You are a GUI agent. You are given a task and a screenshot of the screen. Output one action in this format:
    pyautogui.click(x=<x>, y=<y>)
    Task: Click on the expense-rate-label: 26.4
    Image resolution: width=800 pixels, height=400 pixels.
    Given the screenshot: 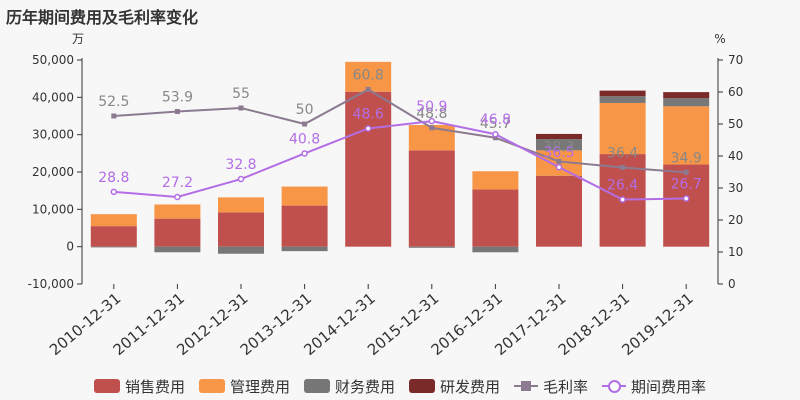 What is the action you would take?
    pyautogui.click(x=622, y=186)
    